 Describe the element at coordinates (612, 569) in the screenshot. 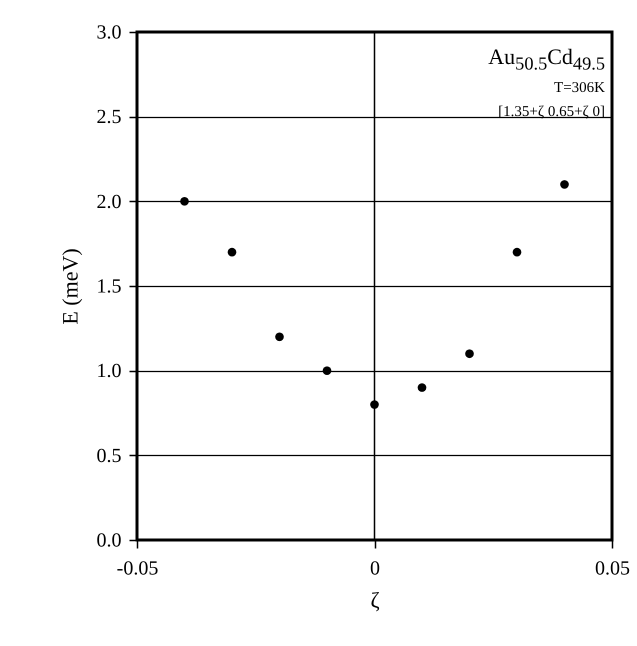

I see `x-tick-label: 0.05` at that location.